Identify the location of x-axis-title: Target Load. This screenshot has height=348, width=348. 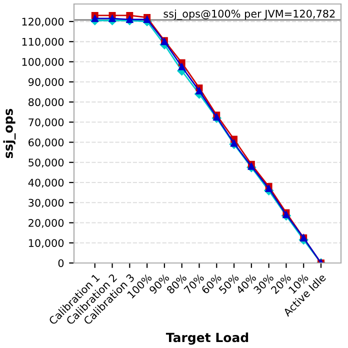
(207, 338).